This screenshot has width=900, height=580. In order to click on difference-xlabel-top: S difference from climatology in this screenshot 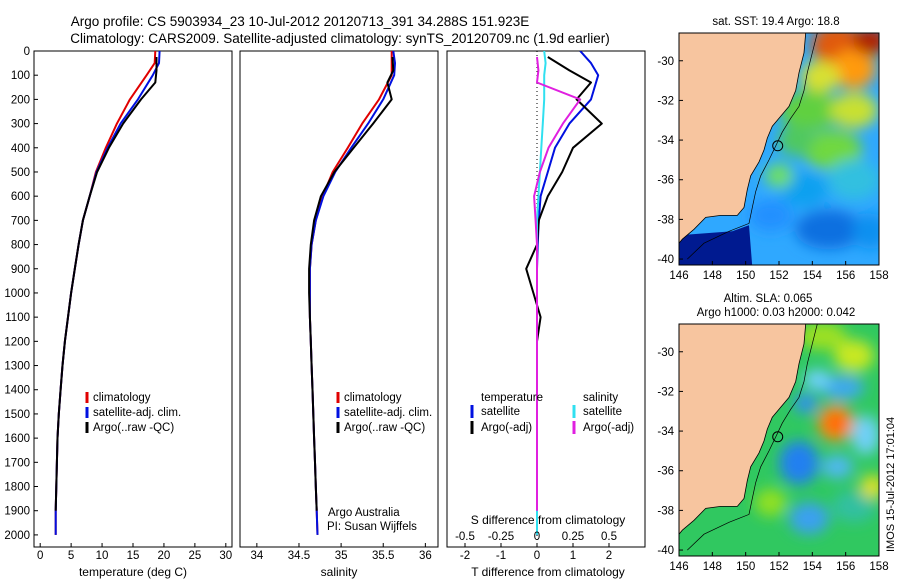, I will do `click(548, 520)`.